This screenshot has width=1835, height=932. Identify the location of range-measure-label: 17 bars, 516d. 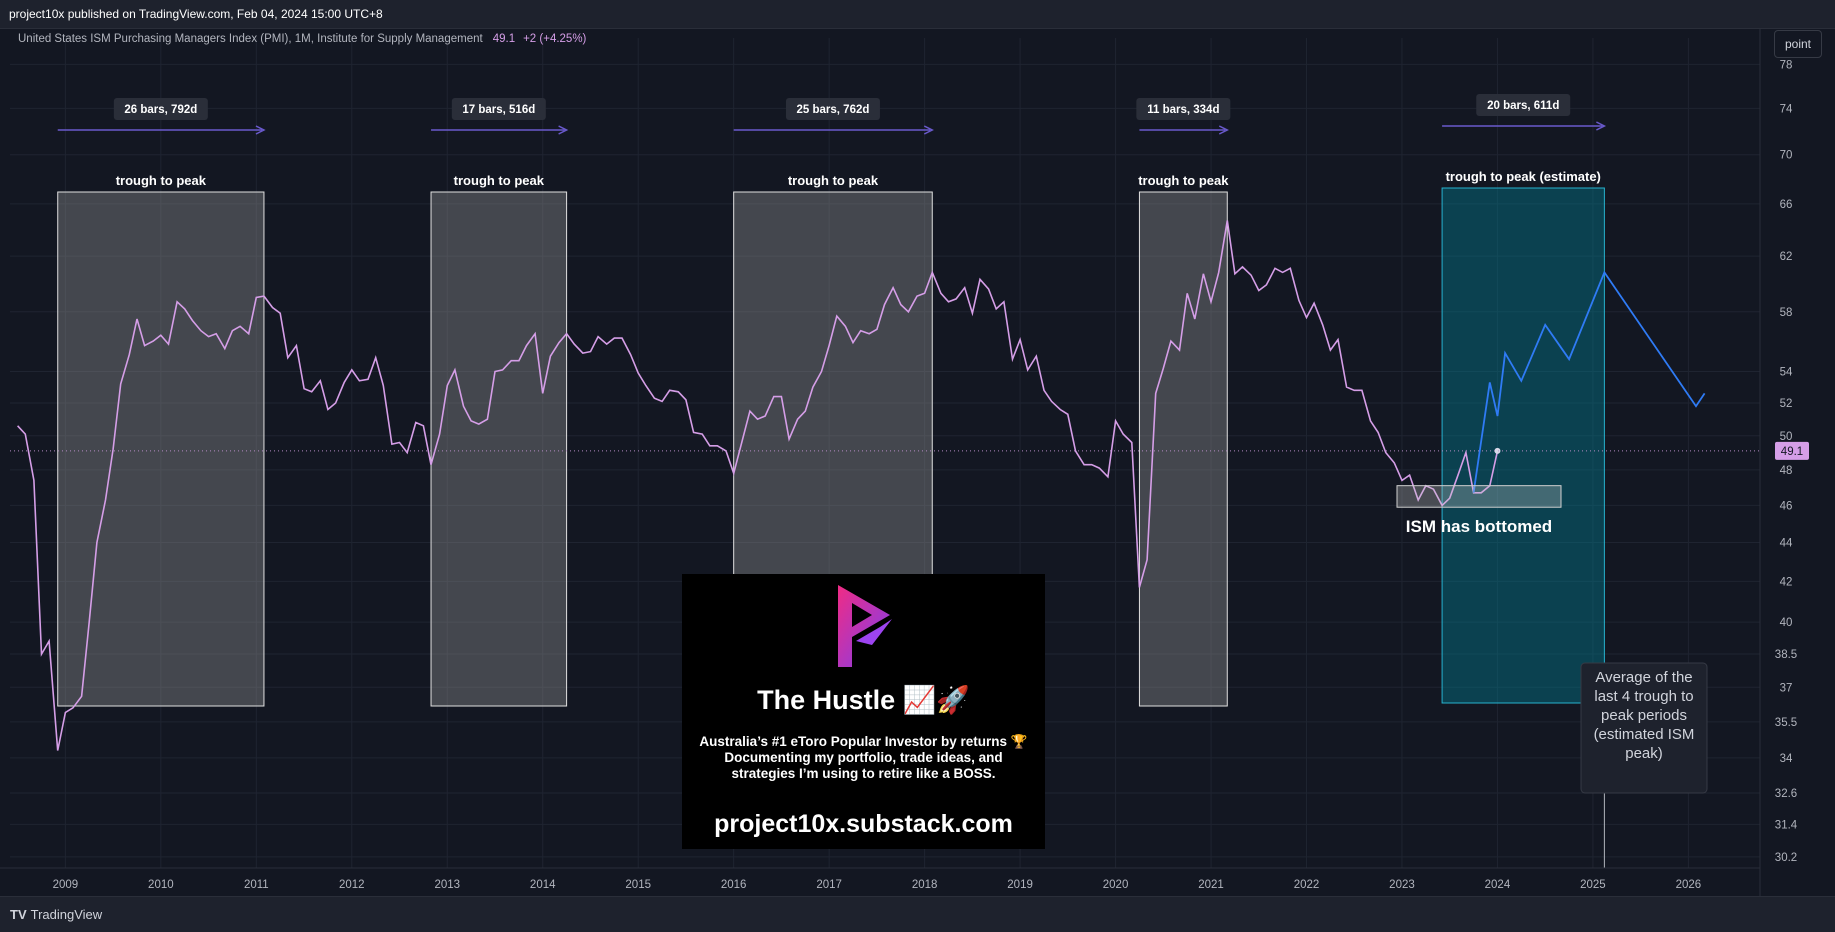
(498, 110).